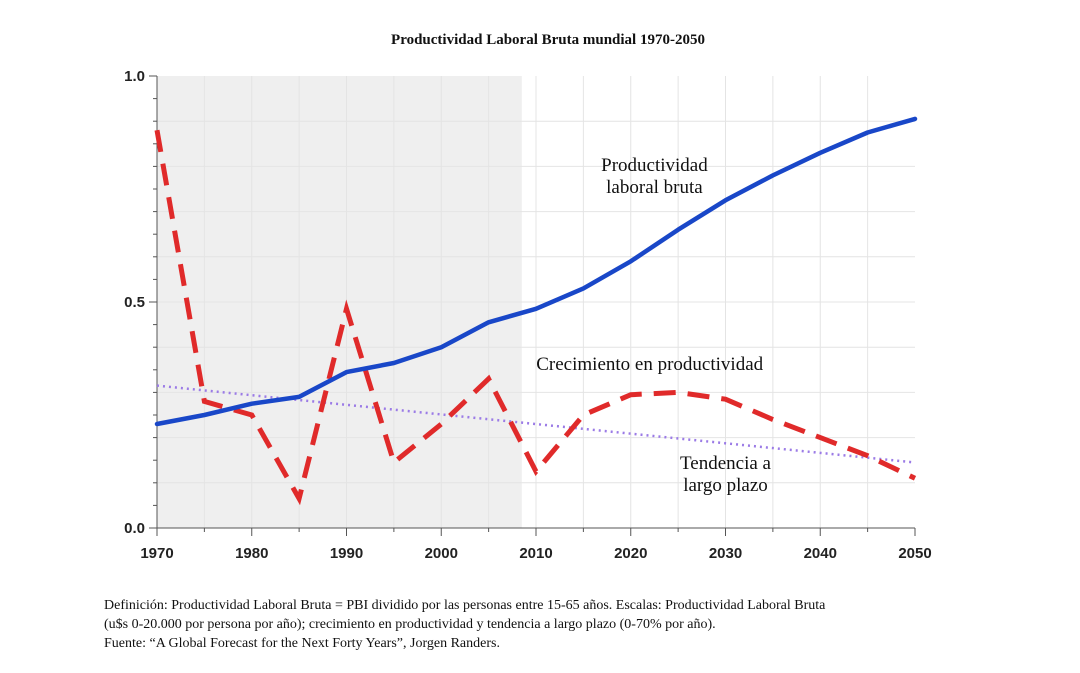  What do you see at coordinates (346, 553) in the screenshot?
I see `x-tick-label: 1990` at bounding box center [346, 553].